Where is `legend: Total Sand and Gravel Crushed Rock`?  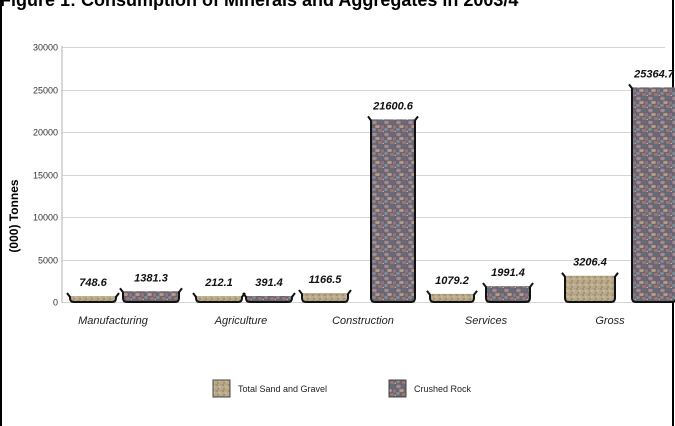 legend: Total Sand and Gravel Crushed Rock is located at coordinates (342, 388).